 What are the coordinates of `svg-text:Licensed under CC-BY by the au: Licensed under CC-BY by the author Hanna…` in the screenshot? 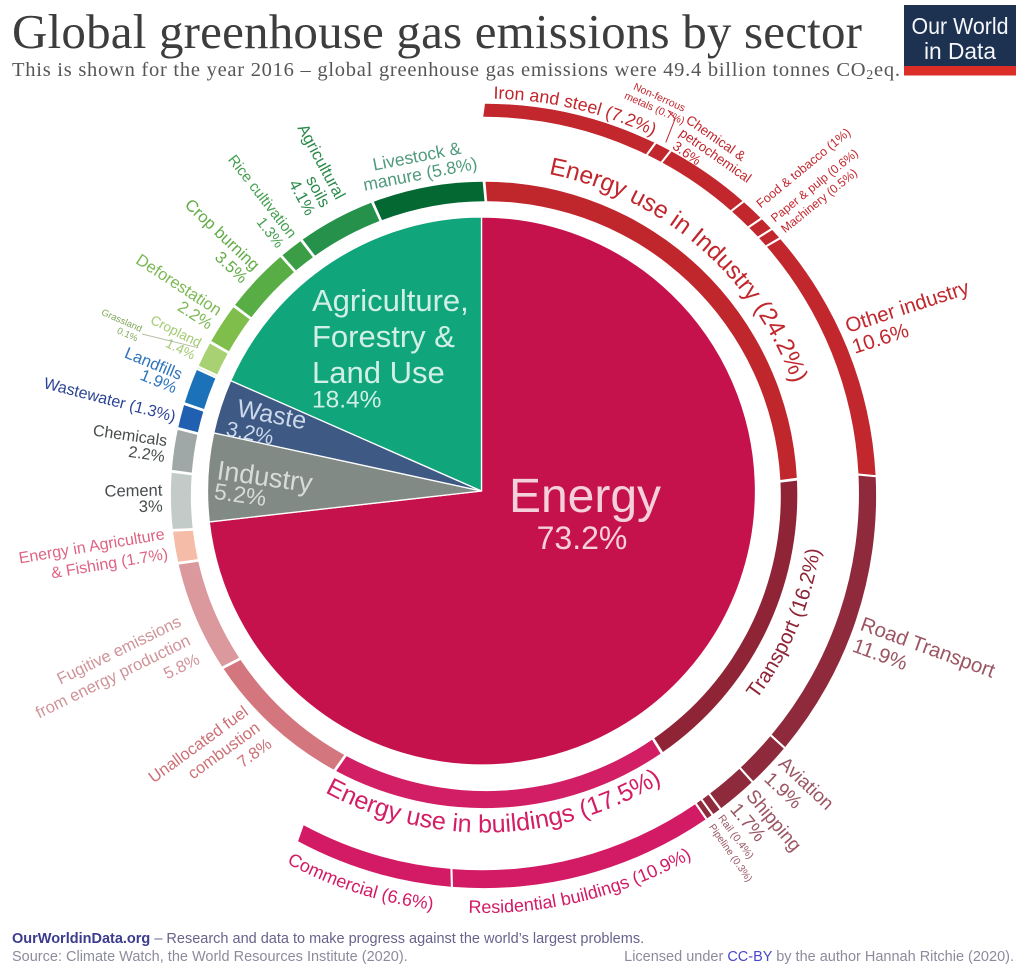 It's located at (819, 957).